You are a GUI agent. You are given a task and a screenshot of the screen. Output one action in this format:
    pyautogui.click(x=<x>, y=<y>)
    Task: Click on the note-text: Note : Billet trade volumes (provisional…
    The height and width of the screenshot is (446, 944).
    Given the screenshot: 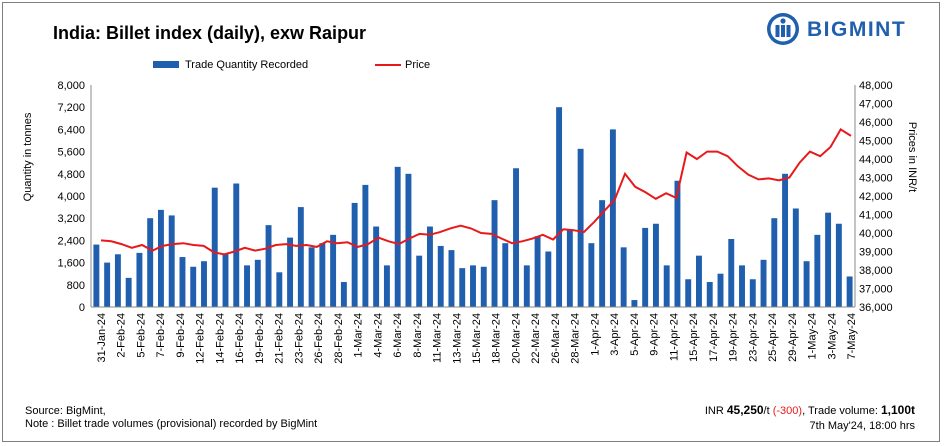 What is the action you would take?
    pyautogui.click(x=171, y=424)
    